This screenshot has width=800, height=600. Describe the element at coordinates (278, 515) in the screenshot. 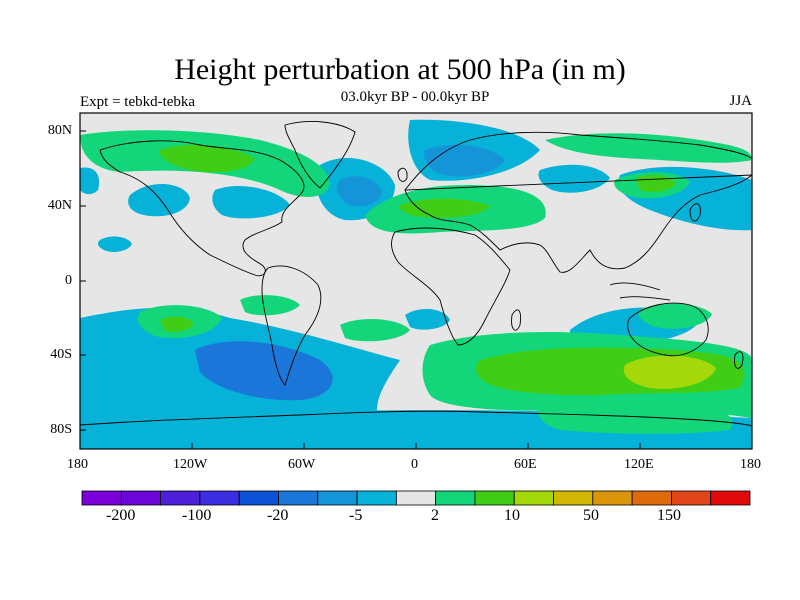

I see `colorbar-label: -20` at that location.